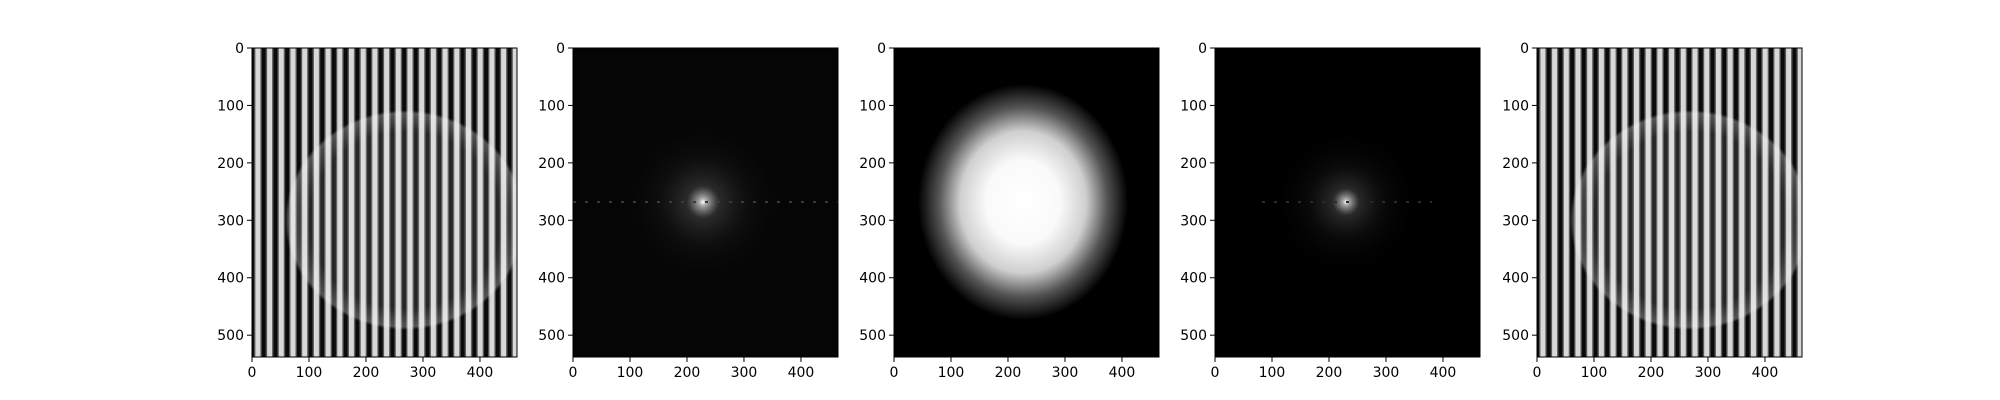 Image resolution: width=2000 pixels, height=400 pixels. Describe the element at coordinates (1669, 202) in the screenshot. I see `panel-5-reconstructed-image` at that location.